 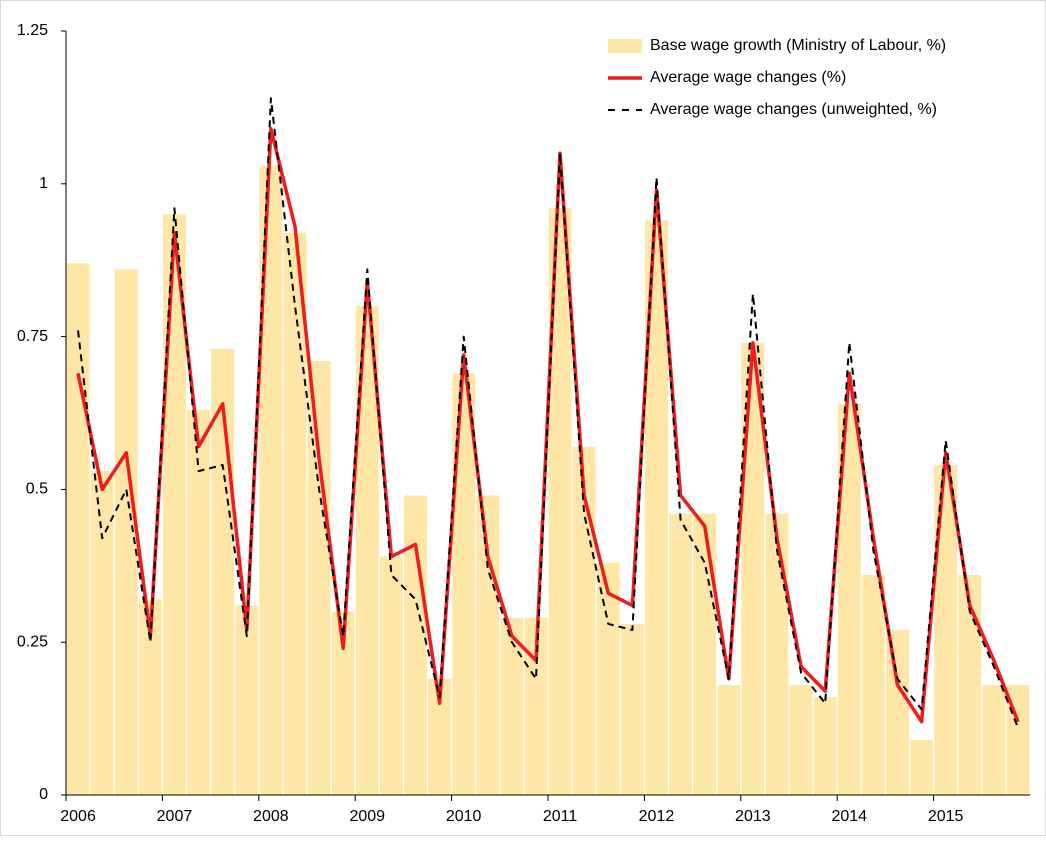 I want to click on x-tick-label: 2012, so click(x=657, y=816).